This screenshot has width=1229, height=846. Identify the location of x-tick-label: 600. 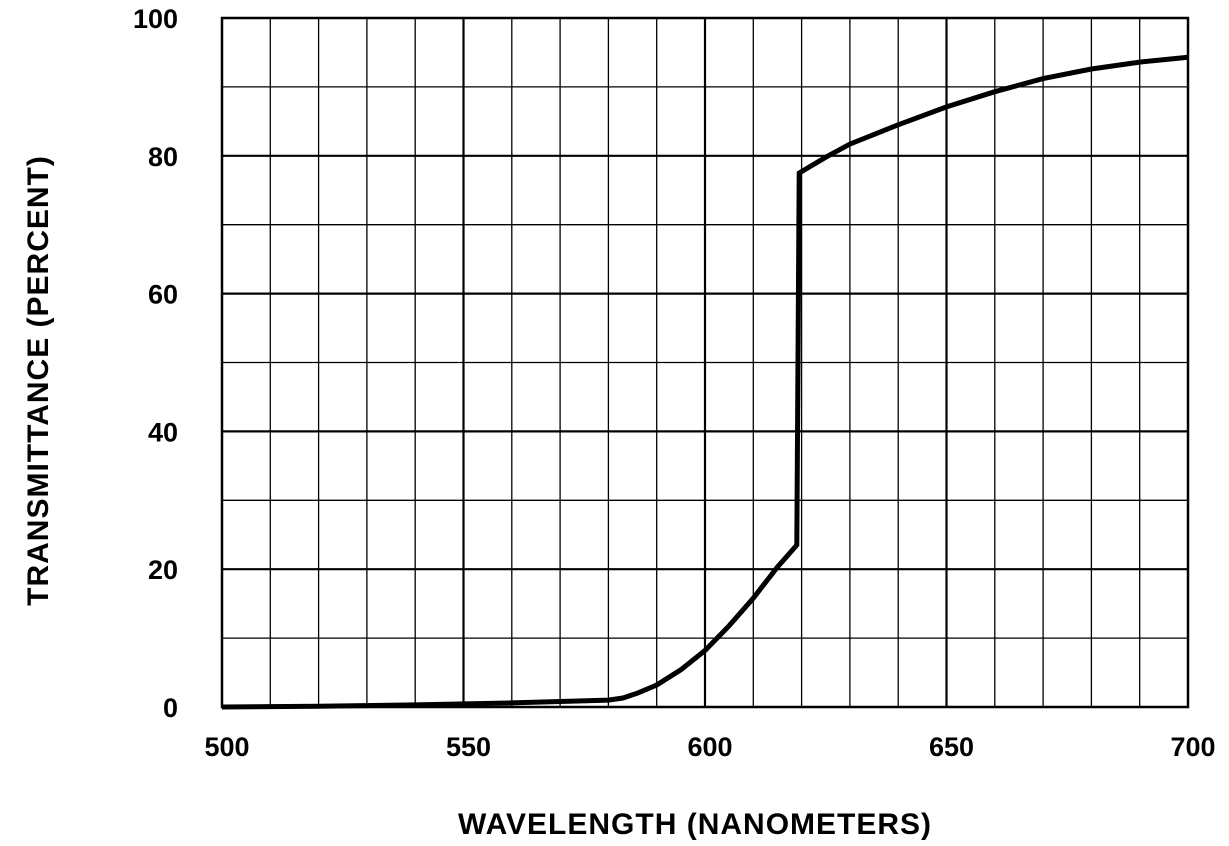
(709, 747).